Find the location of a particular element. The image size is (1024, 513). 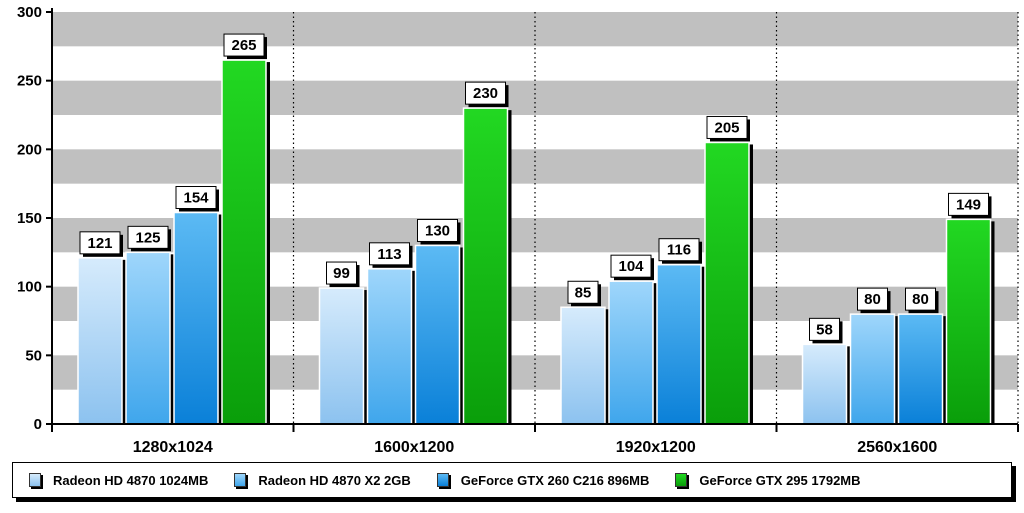

x-tick-label: 1920x1200 is located at coordinates (656, 447).